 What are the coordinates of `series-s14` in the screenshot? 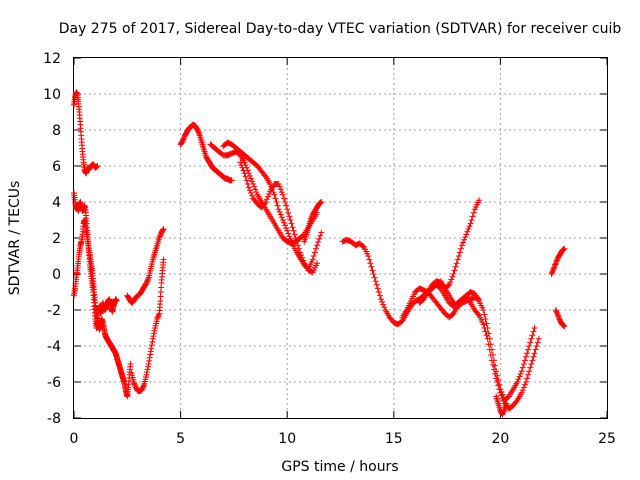 It's located at (485, 342).